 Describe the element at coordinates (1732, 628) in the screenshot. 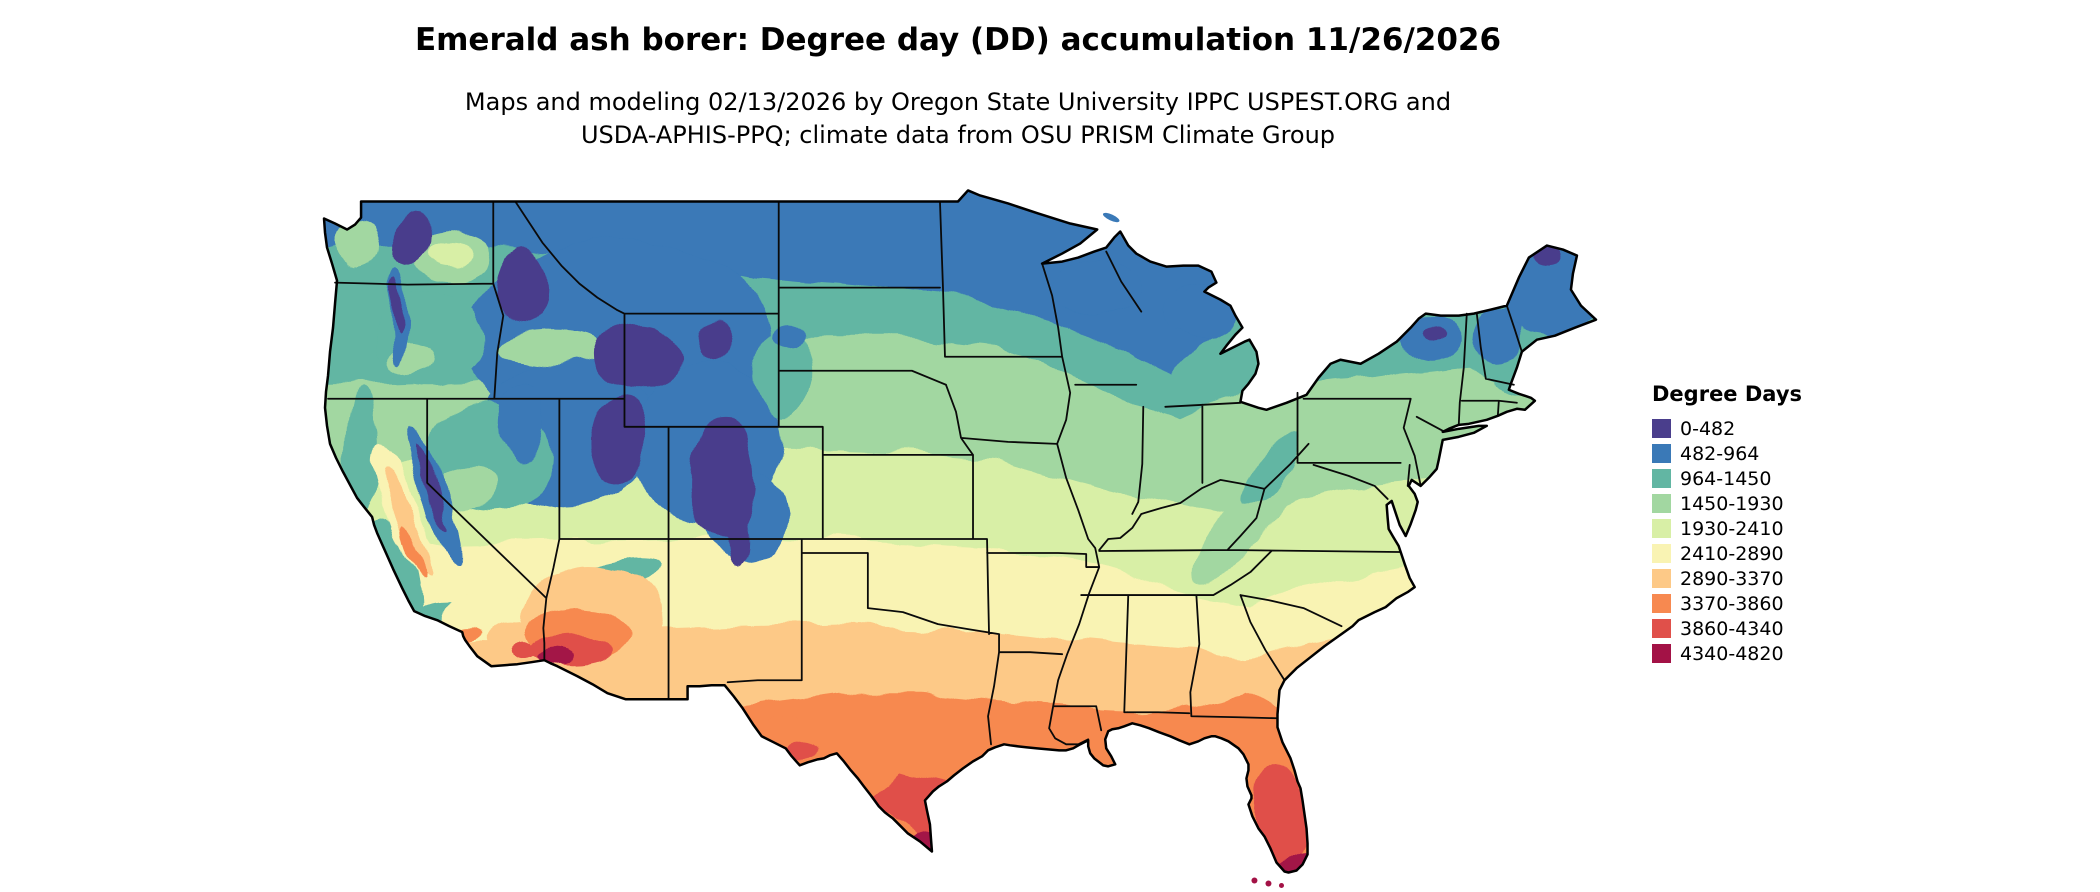

I see `legend-label: 3860-4340` at that location.